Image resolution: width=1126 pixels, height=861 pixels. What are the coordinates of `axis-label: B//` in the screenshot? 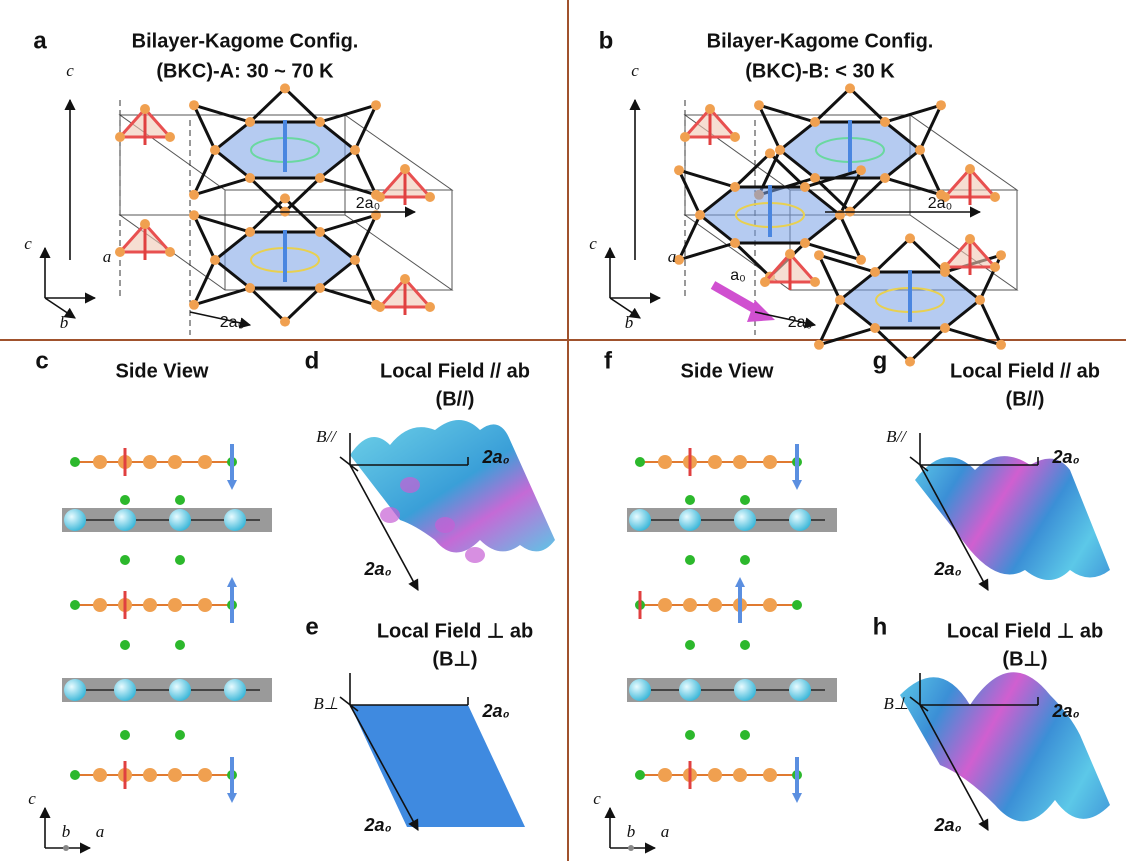 It's located at (897, 436).